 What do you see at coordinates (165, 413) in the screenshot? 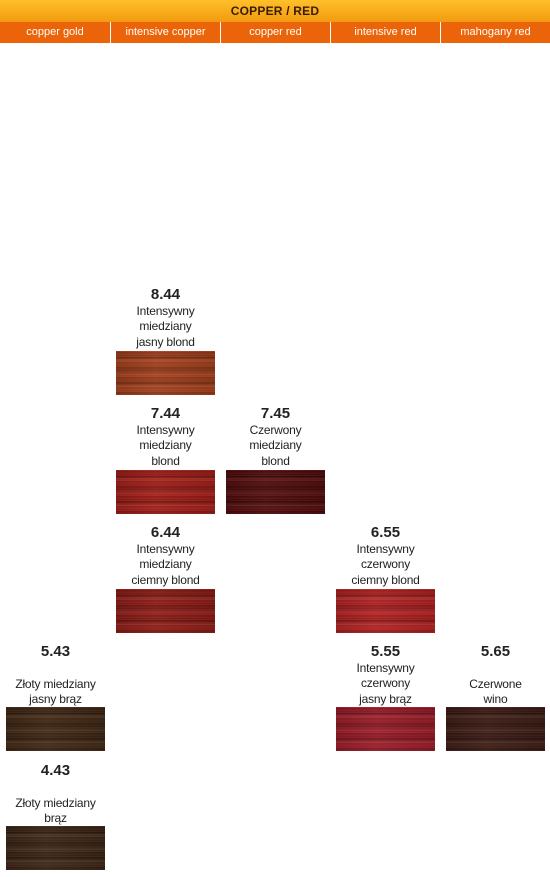
I see `shade-code: 7.44` at bounding box center [165, 413].